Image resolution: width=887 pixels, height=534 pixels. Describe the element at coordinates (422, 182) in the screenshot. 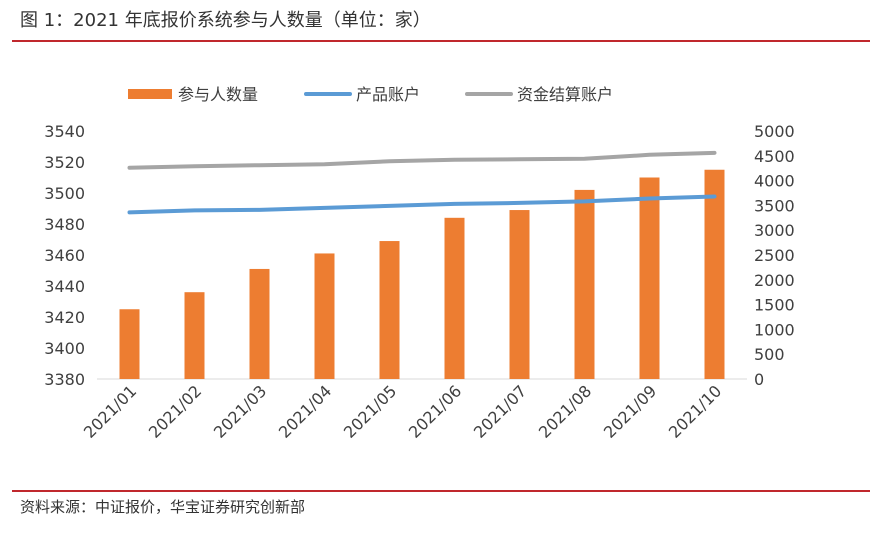

I see `line-series` at that location.